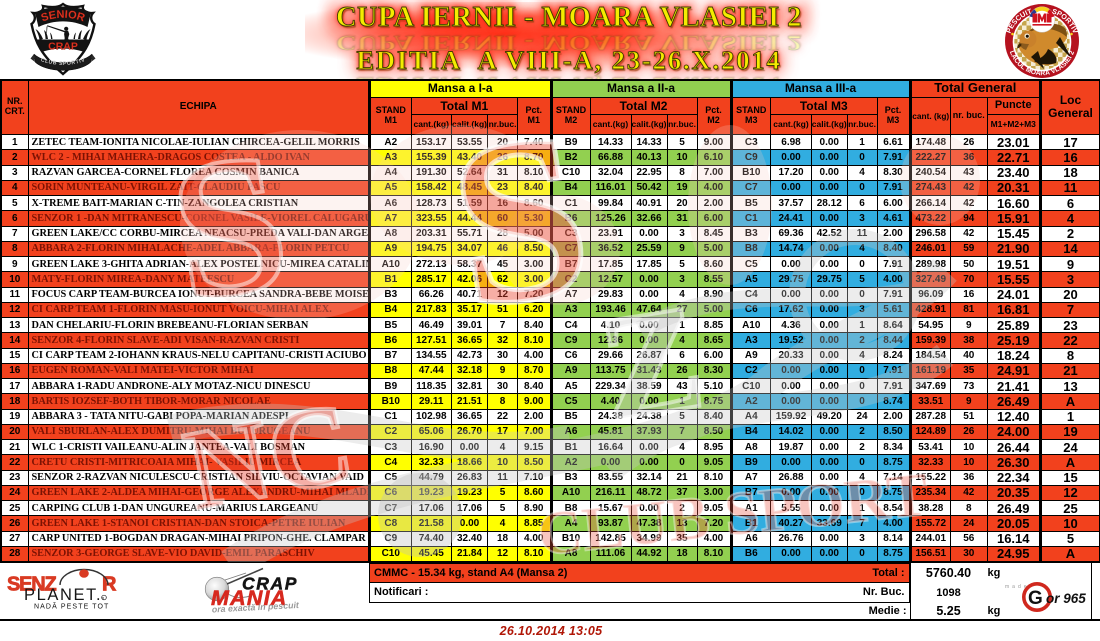 This screenshot has width=1100, height=641. Describe the element at coordinates (1066, 598) in the screenshot. I see `svg-text: or 965` at that location.